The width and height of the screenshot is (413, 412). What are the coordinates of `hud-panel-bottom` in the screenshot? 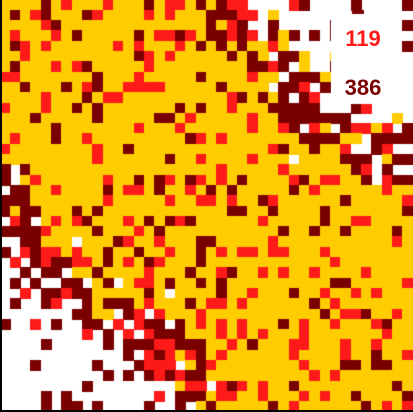 It's located at (363, 87).